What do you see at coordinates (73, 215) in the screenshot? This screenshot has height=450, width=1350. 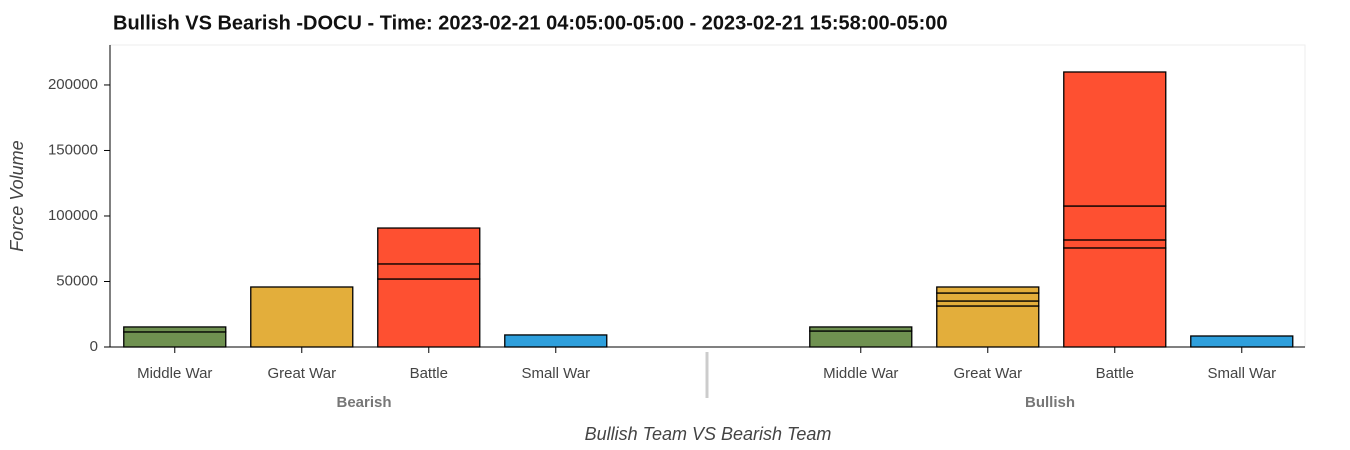 I see `y-tick-label: 100000` at bounding box center [73, 215].